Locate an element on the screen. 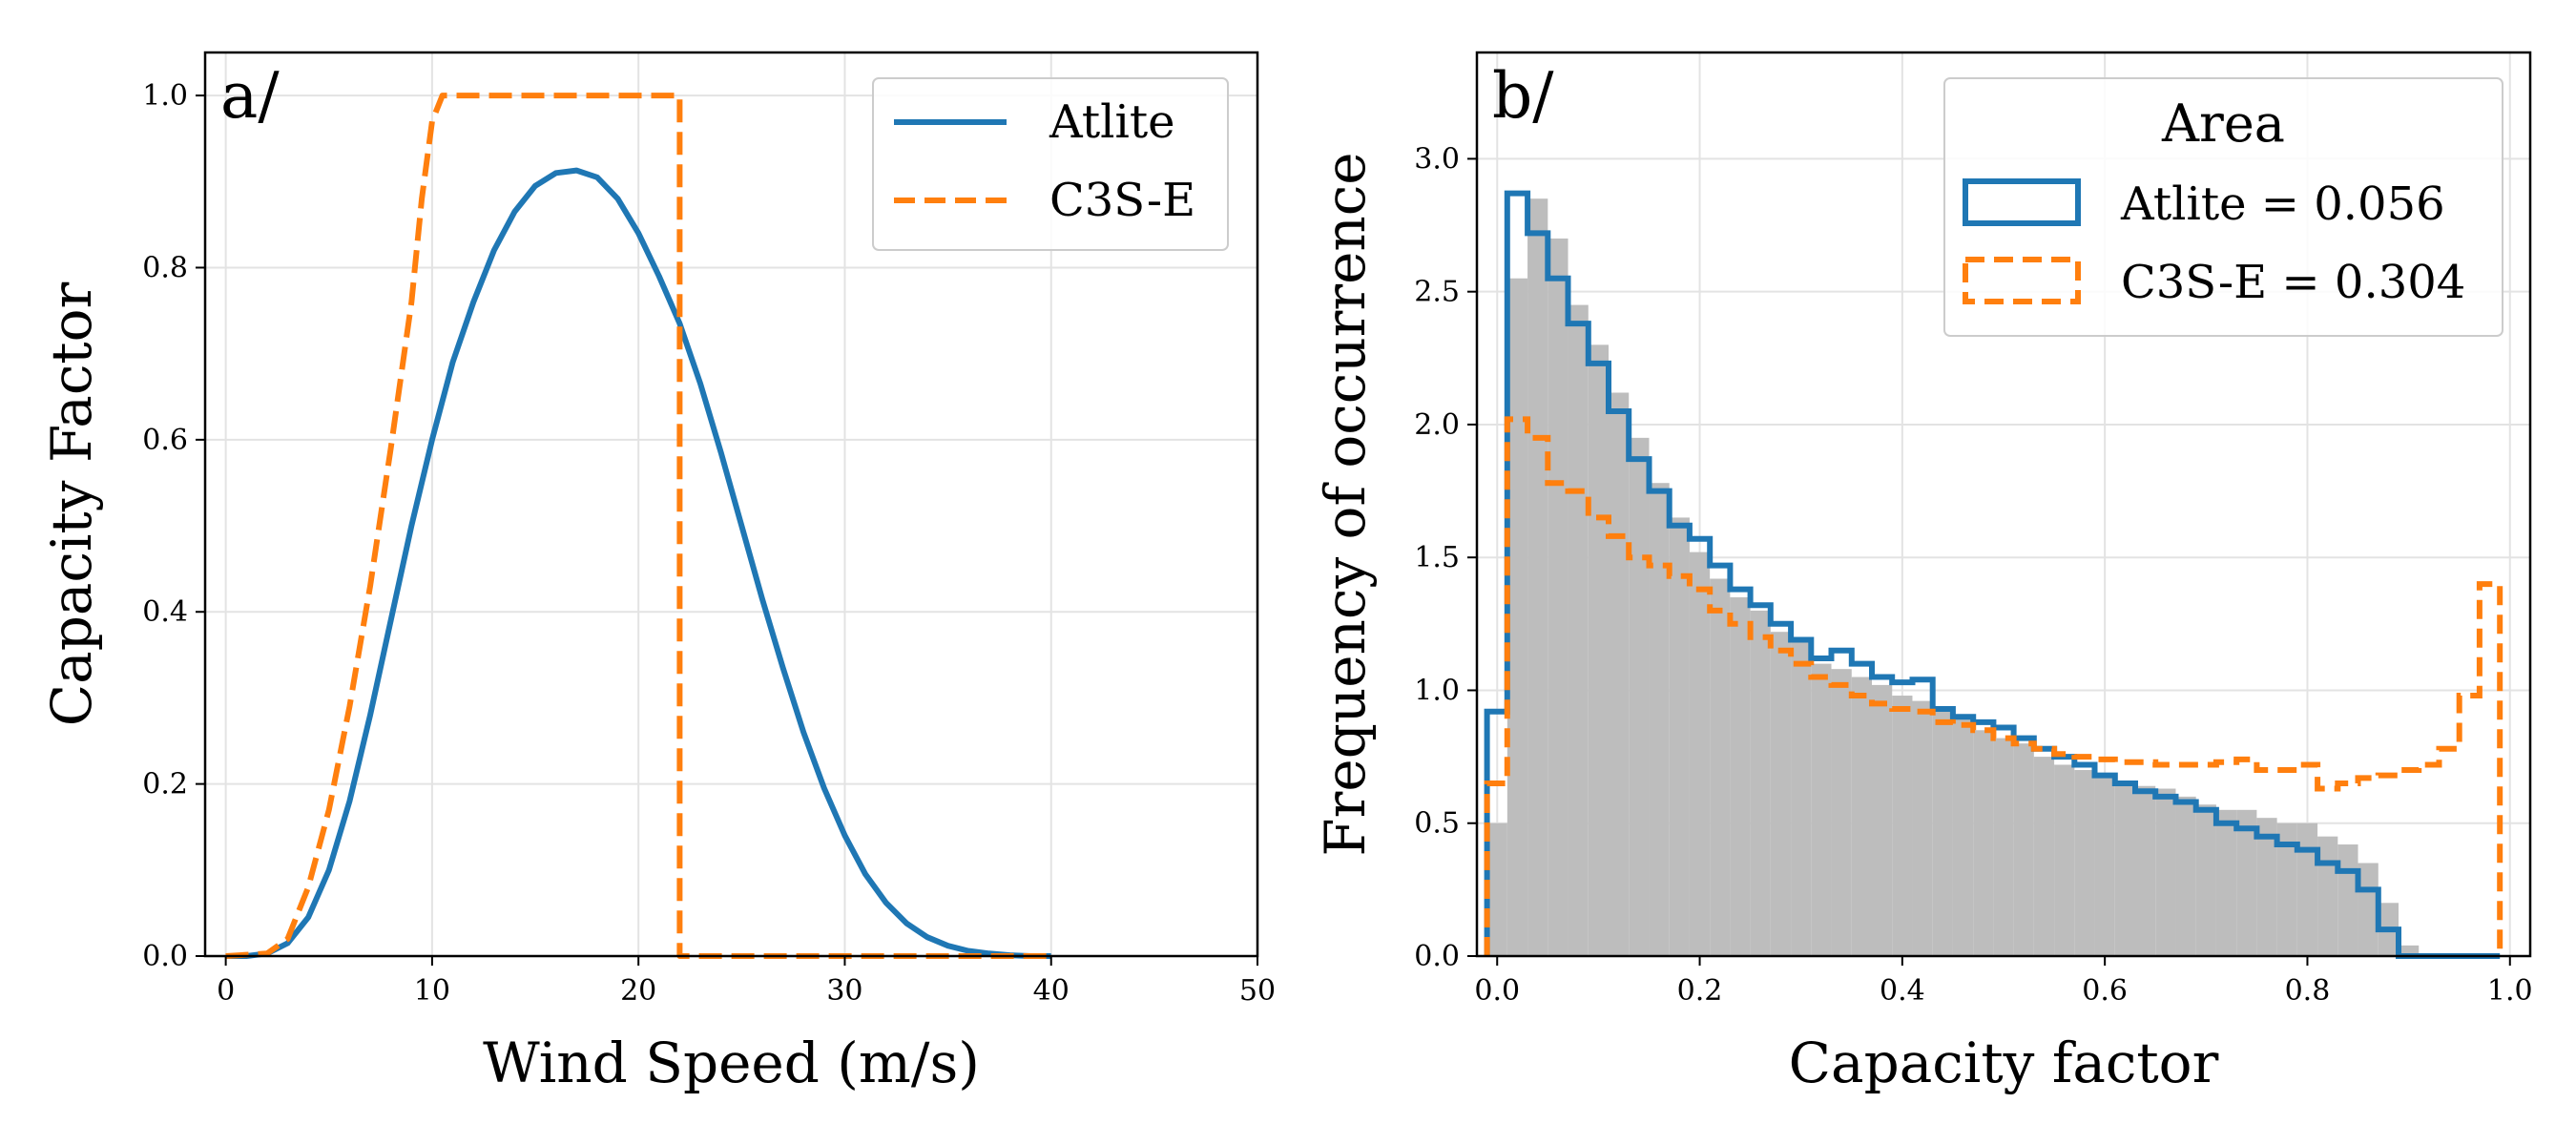 This screenshot has height=1145, width=2576. y-tick-label: 0.4 is located at coordinates (165, 612).